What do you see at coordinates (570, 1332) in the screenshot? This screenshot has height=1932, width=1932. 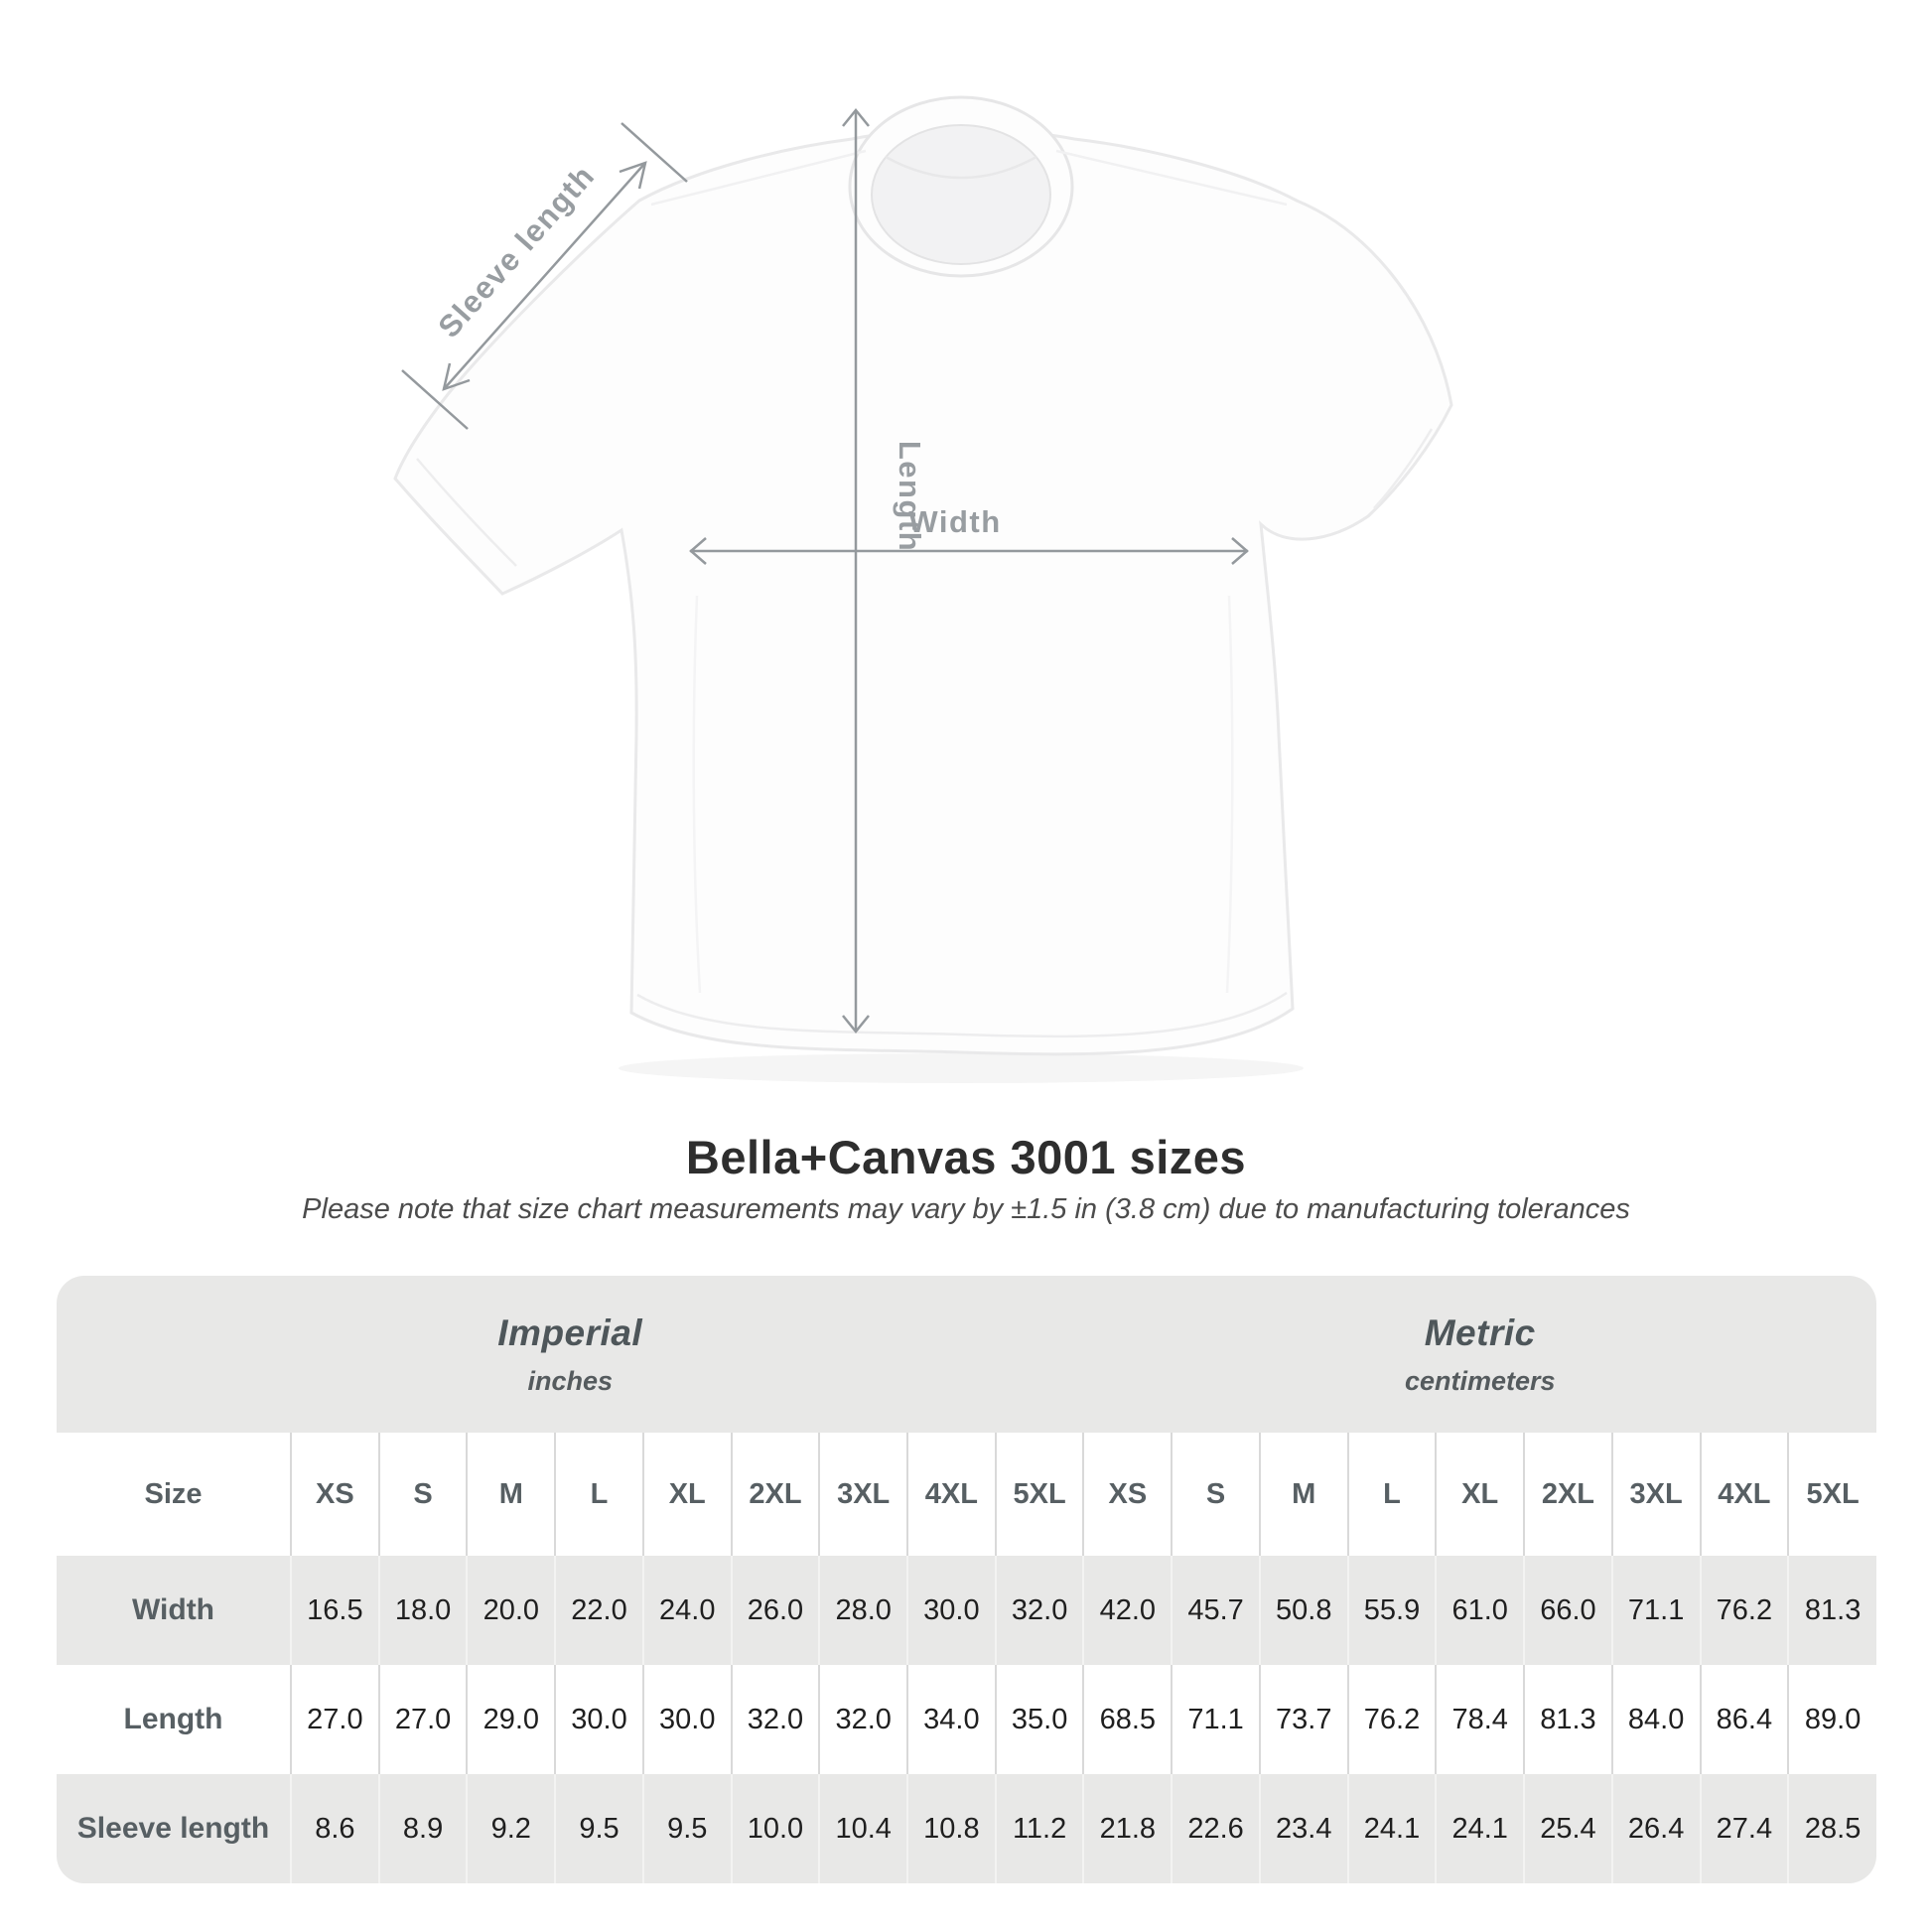 I see `imperial-label: Imperial` at bounding box center [570, 1332].